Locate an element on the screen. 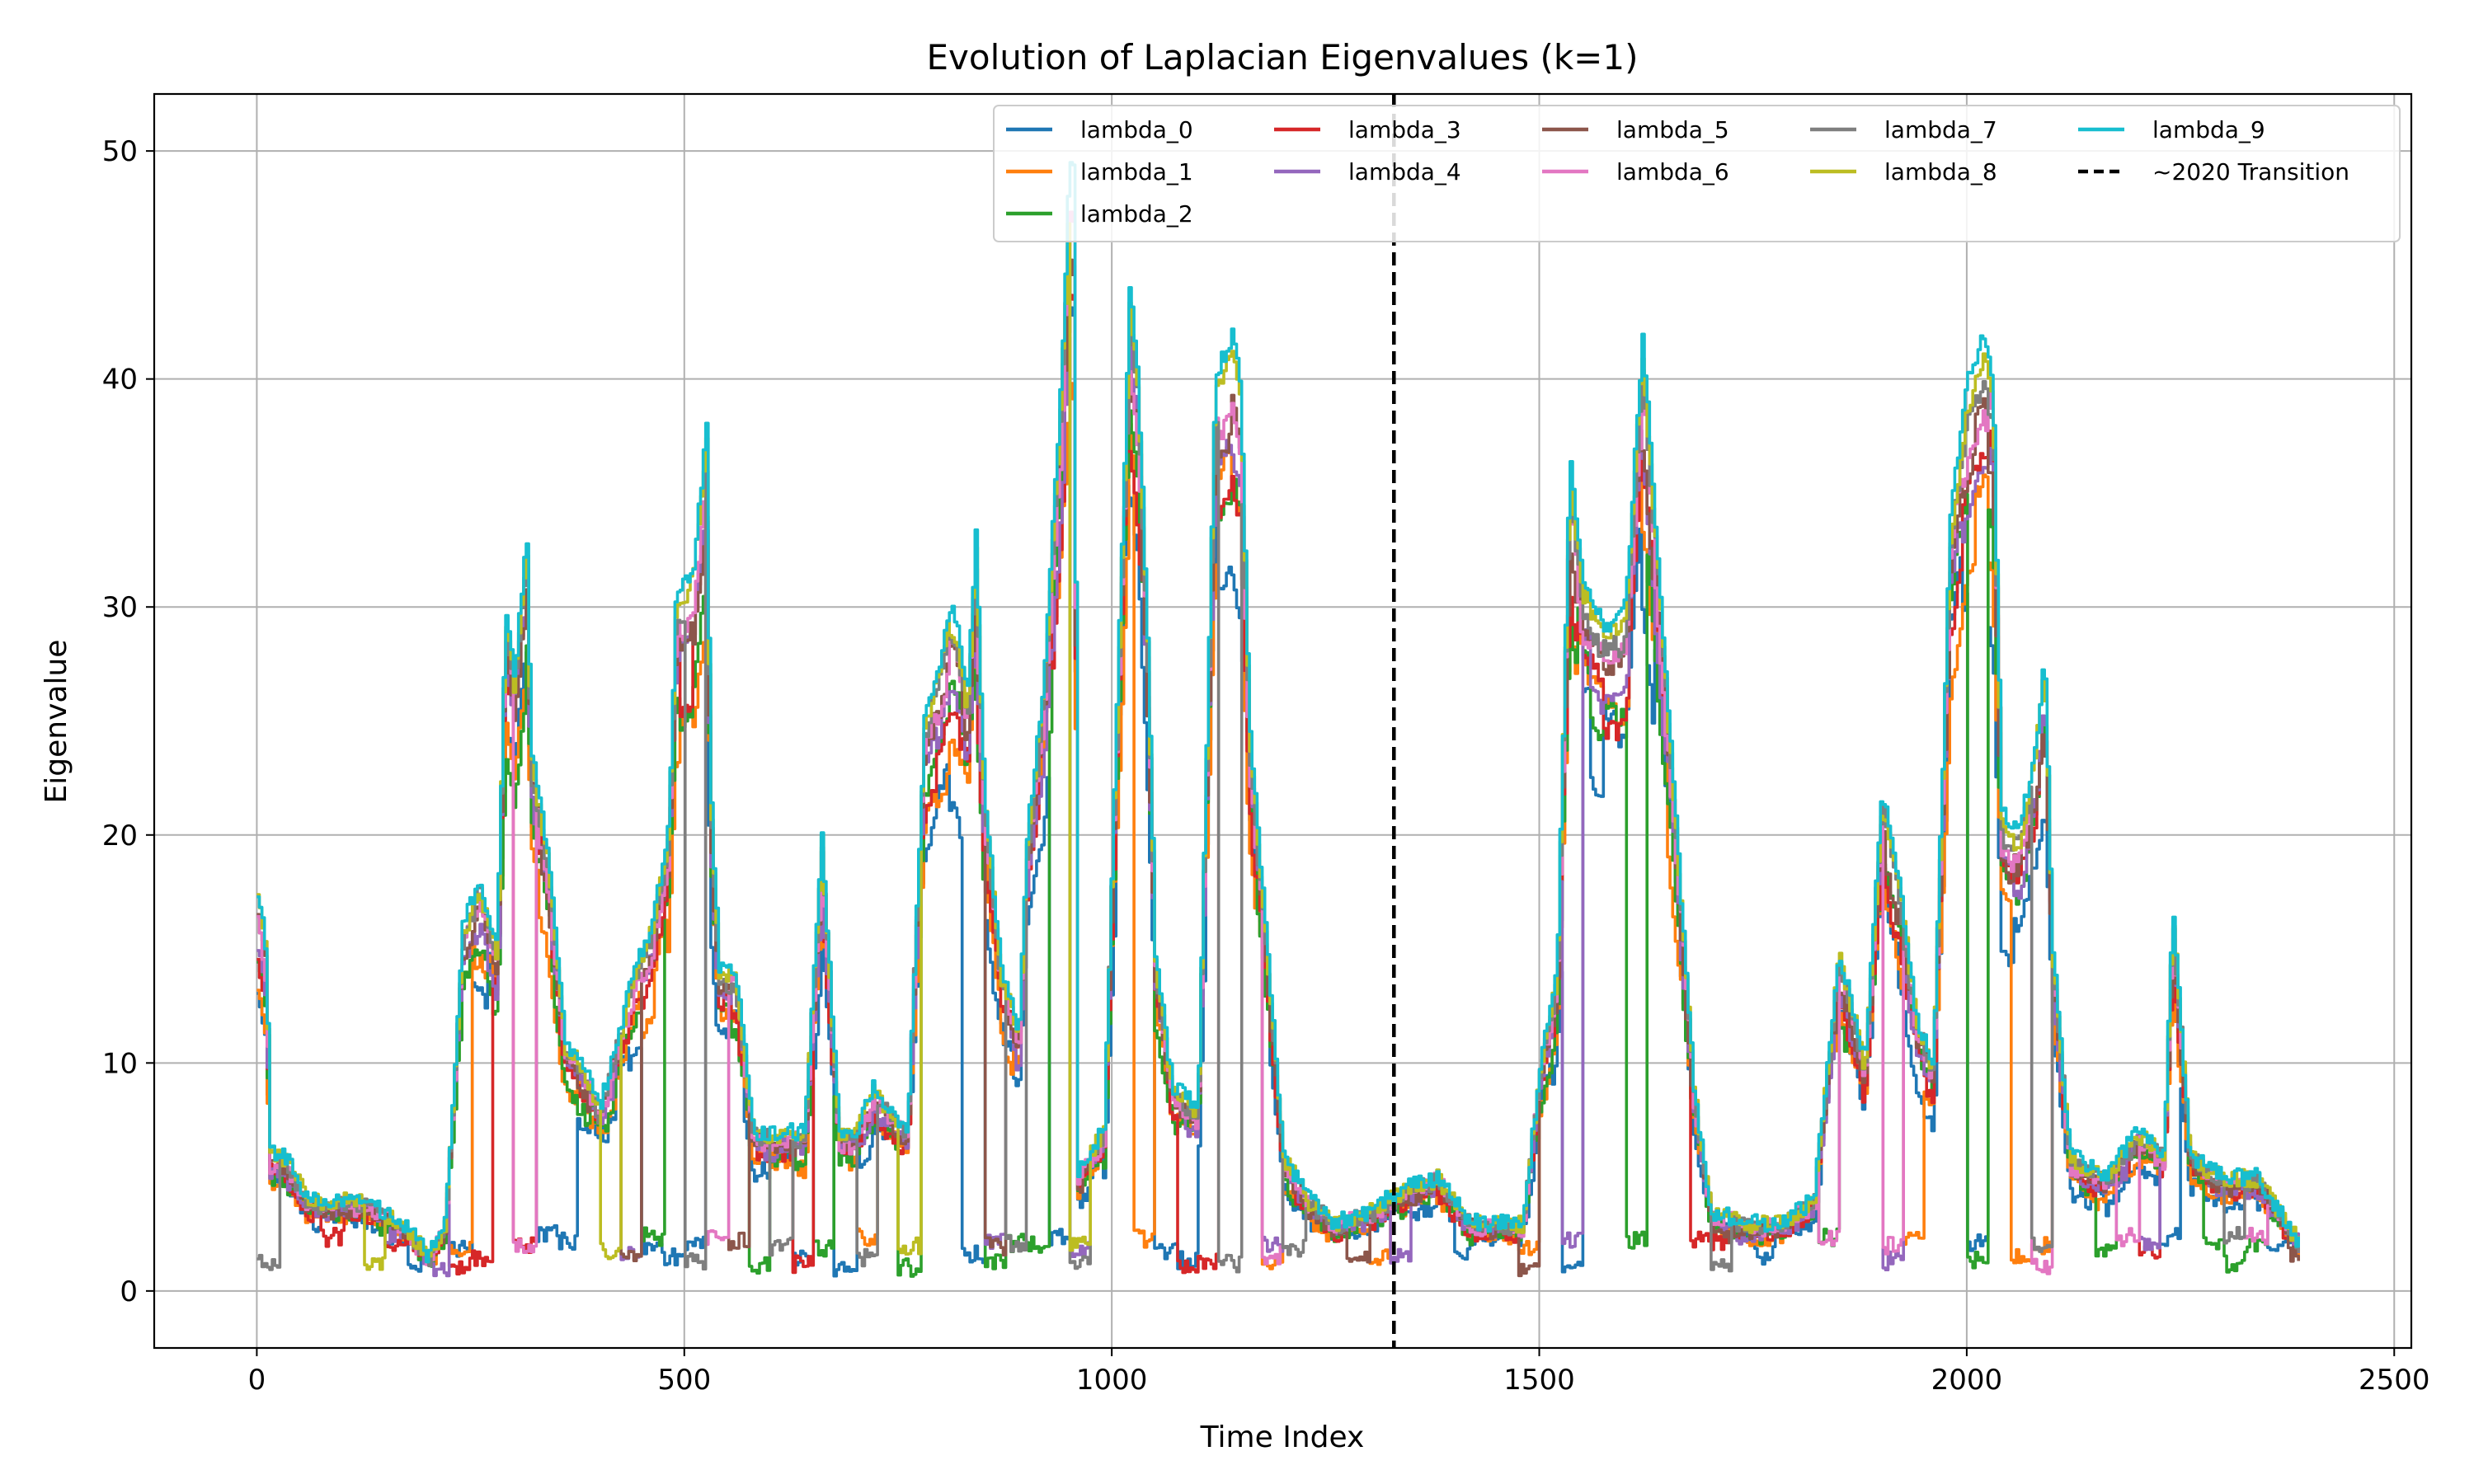 Image resolution: width=2474 pixels, height=1484 pixels. legend-label: lambda_2 is located at coordinates (1136, 214).